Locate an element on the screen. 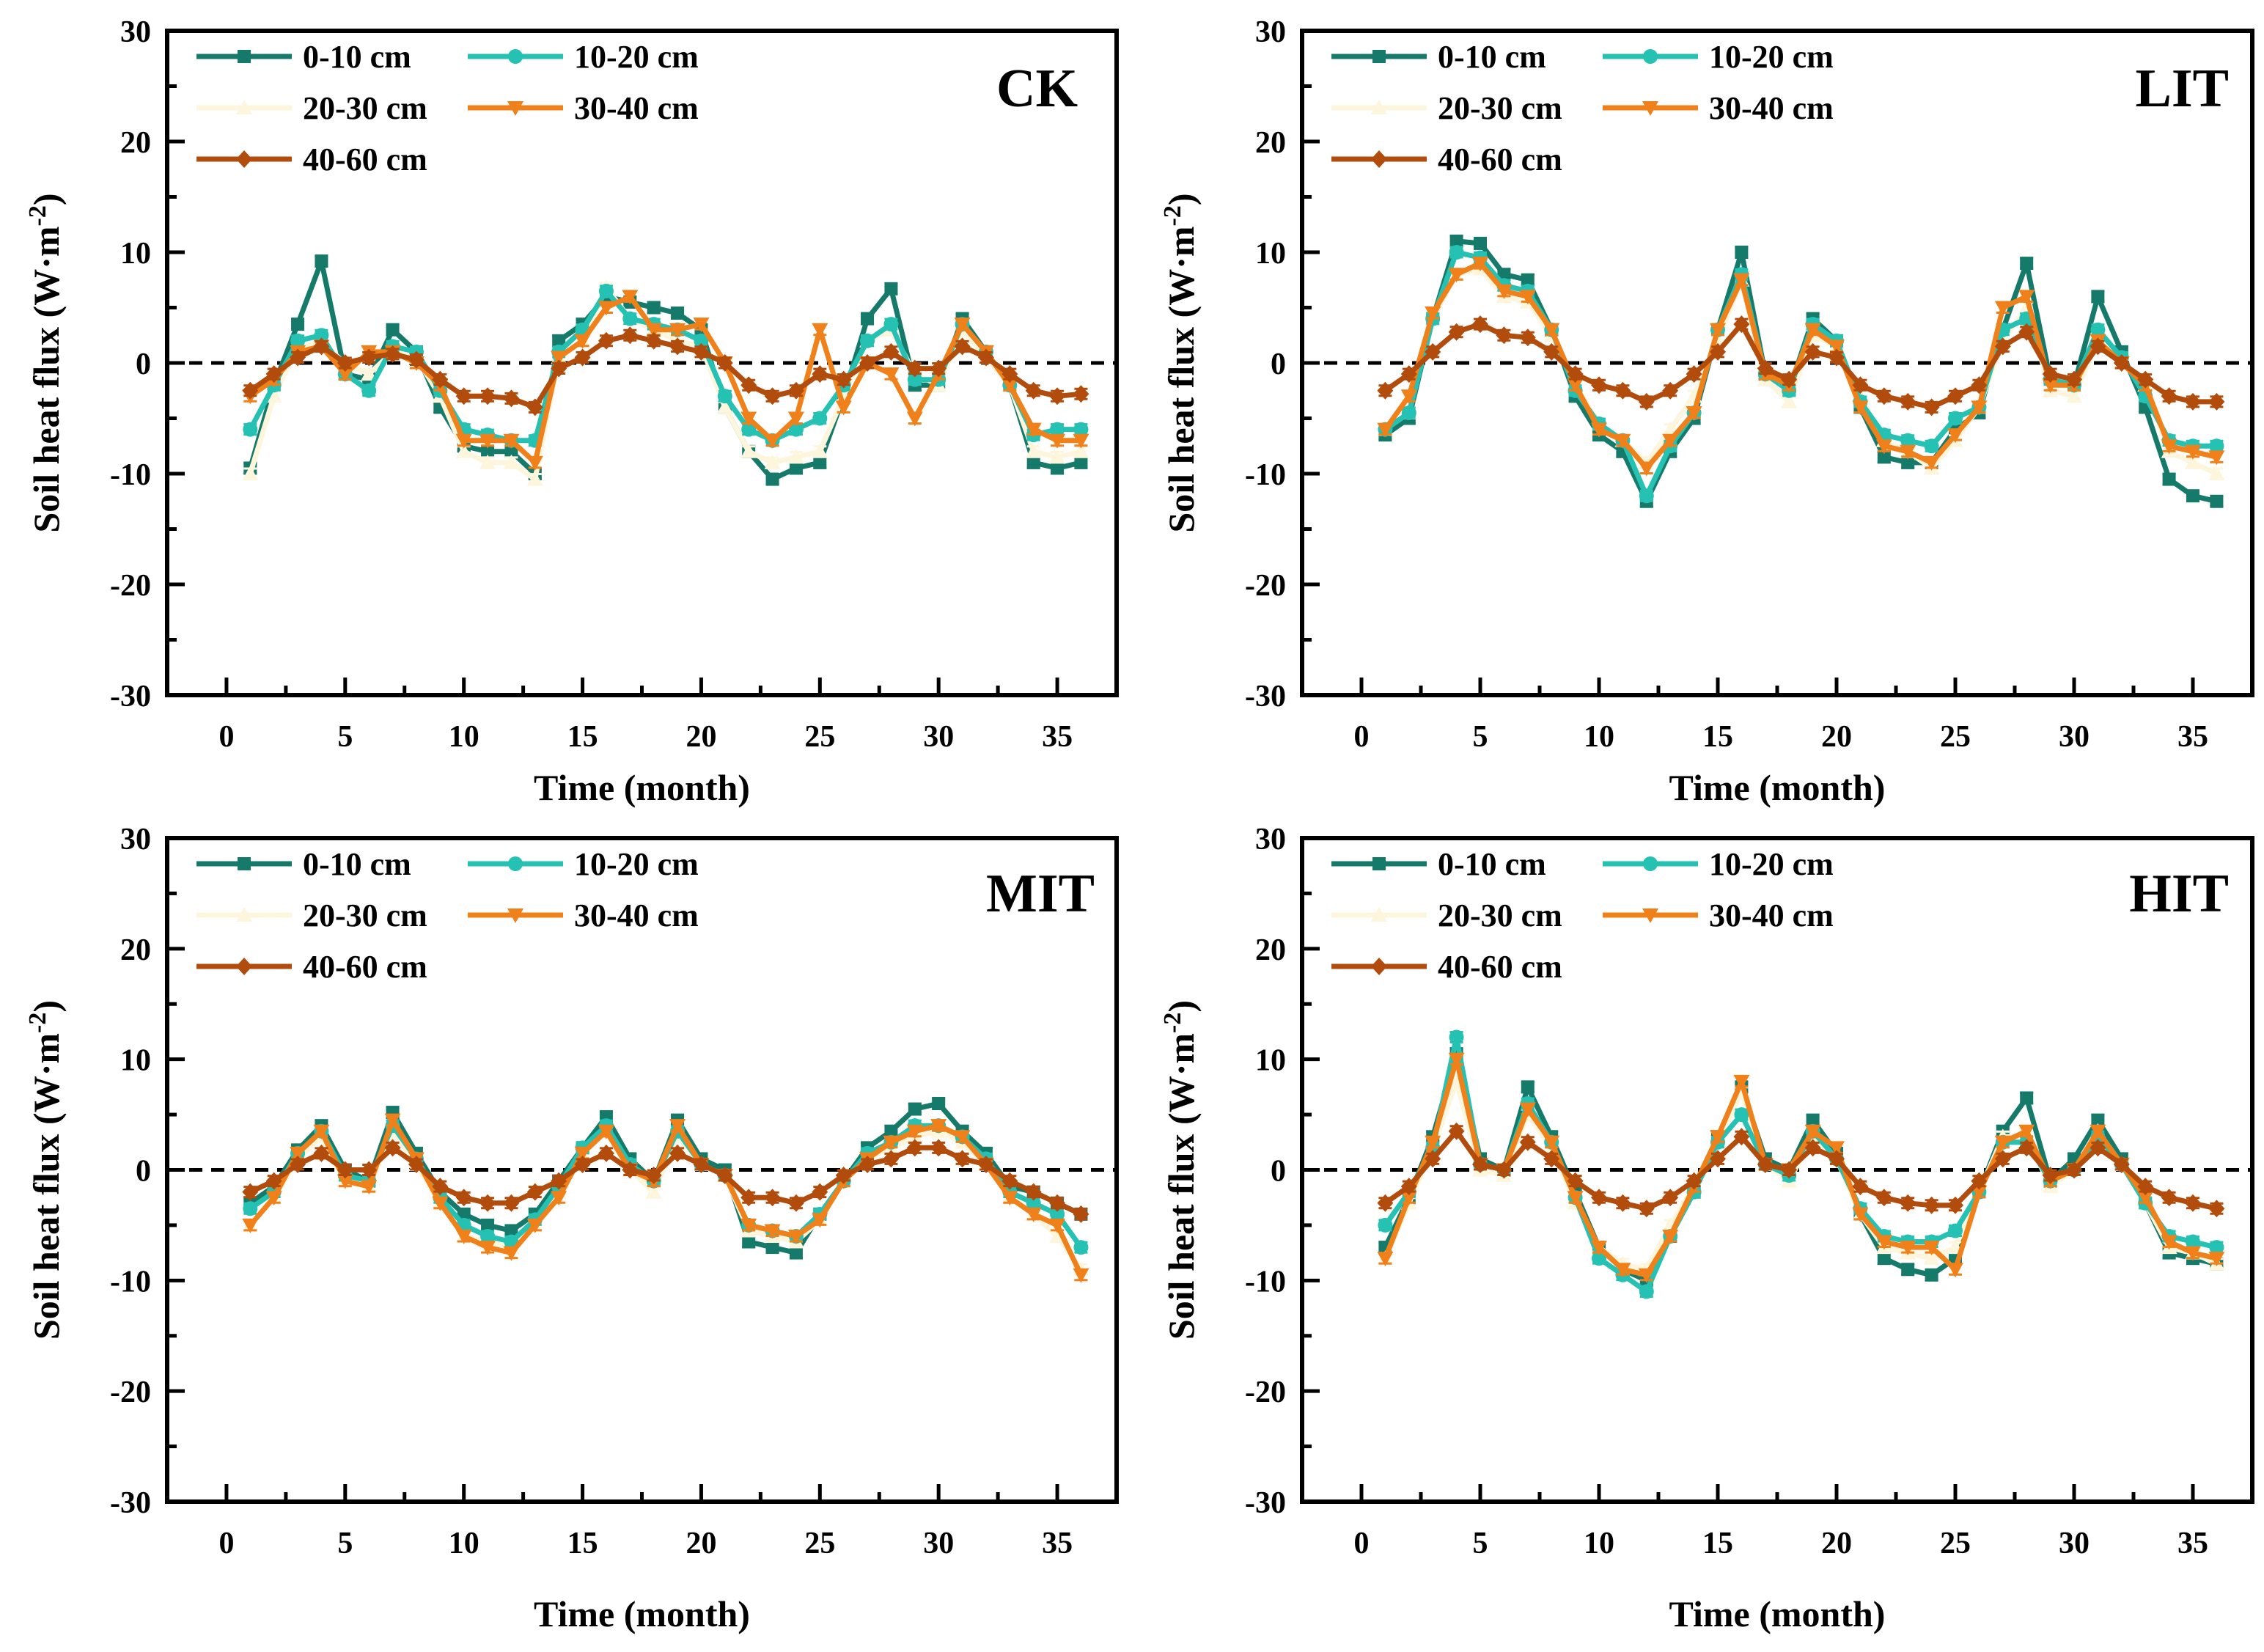  x-tick-label: 25 is located at coordinates (819, 737).